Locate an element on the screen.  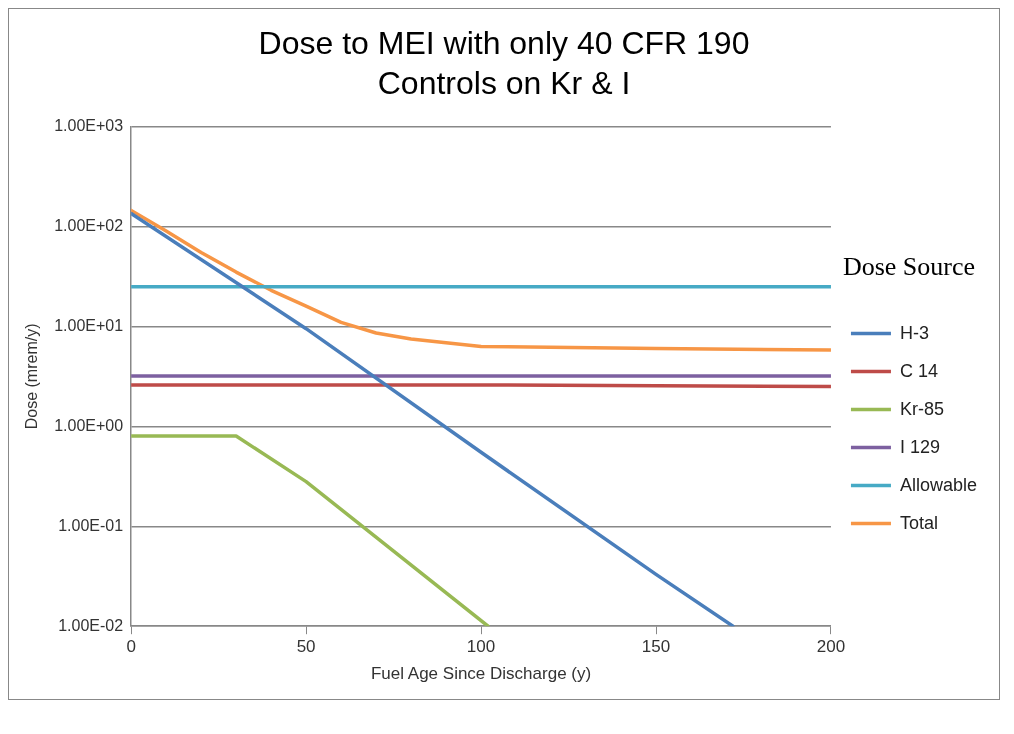
x-tick-label: 0 is located at coordinates (131, 647).